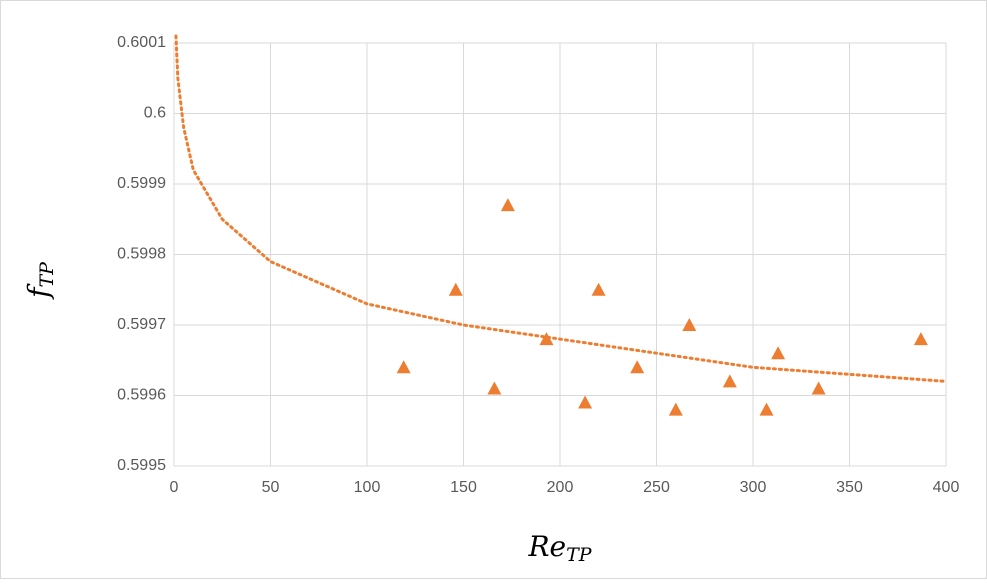 This screenshot has height=584, width=987. I want to click on x-axis-title: ReTP, so click(559, 548).